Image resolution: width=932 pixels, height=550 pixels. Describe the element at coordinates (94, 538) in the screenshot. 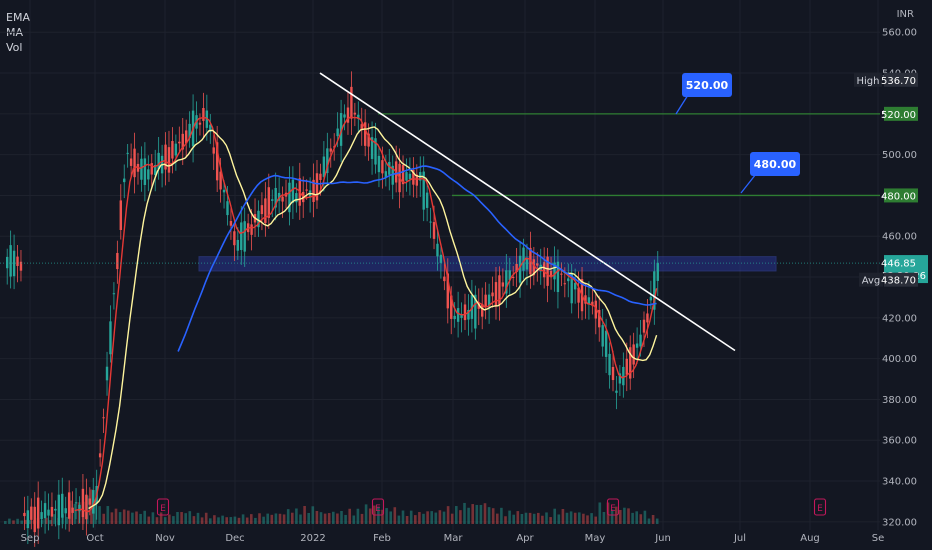

I see `x-tick-label: Oct` at that location.